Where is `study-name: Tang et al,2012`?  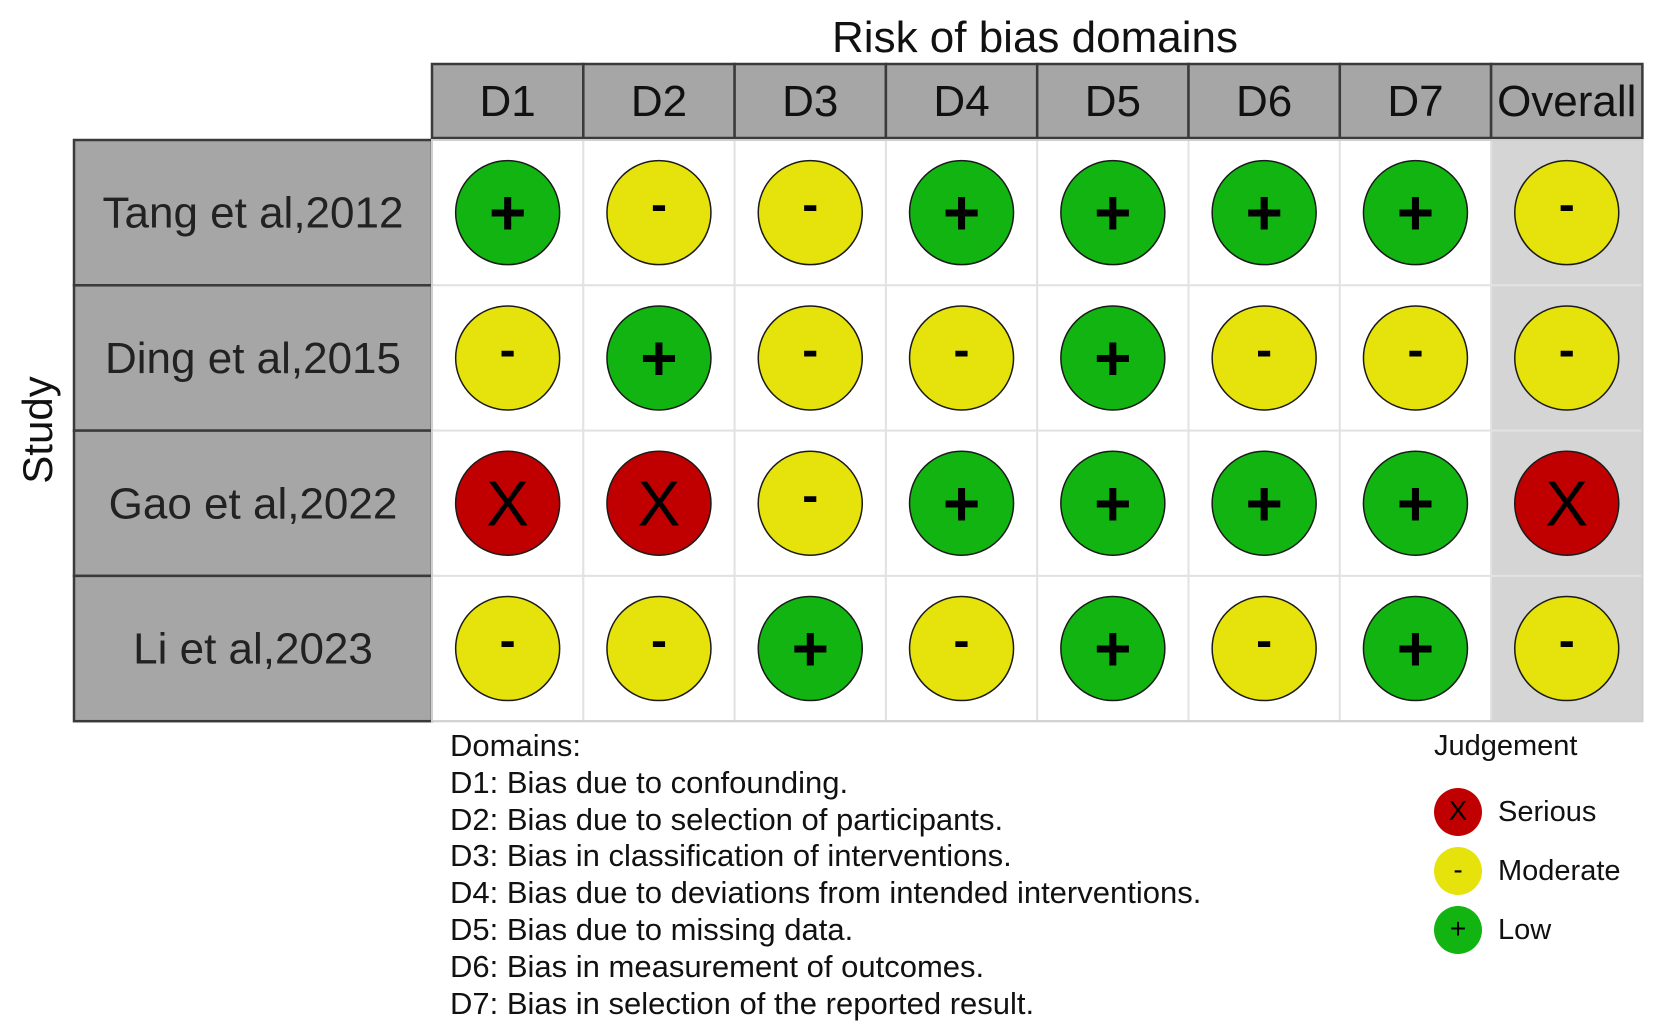
study-name: Tang et al,2012 is located at coordinates (253, 213).